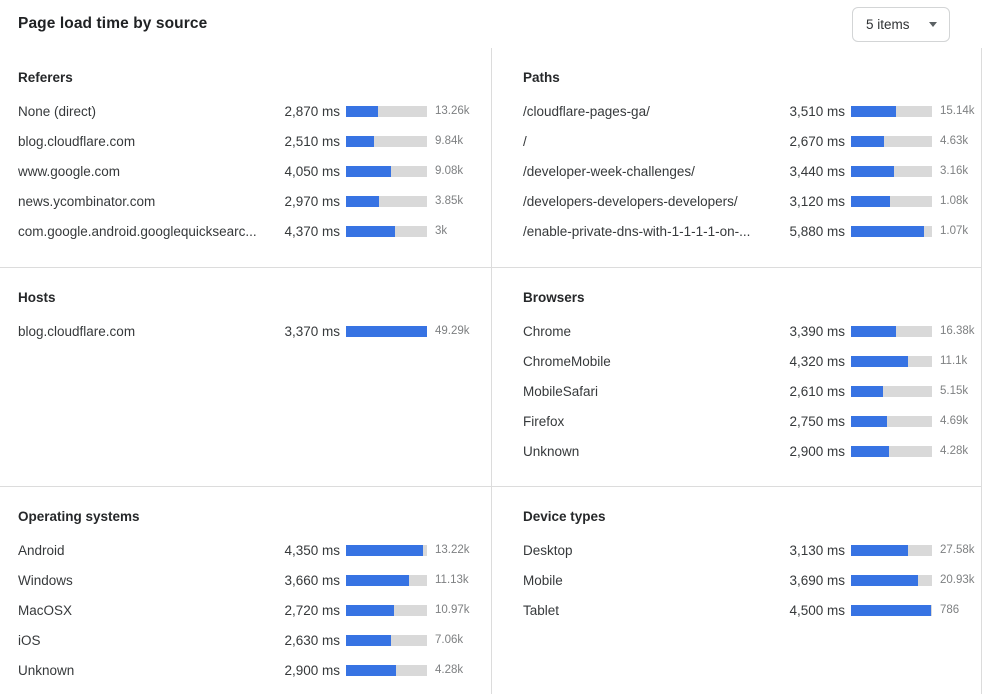 The height and width of the screenshot is (694, 982). I want to click on table-row: Desktop 3,130 ms 27.58k, so click(752, 550).